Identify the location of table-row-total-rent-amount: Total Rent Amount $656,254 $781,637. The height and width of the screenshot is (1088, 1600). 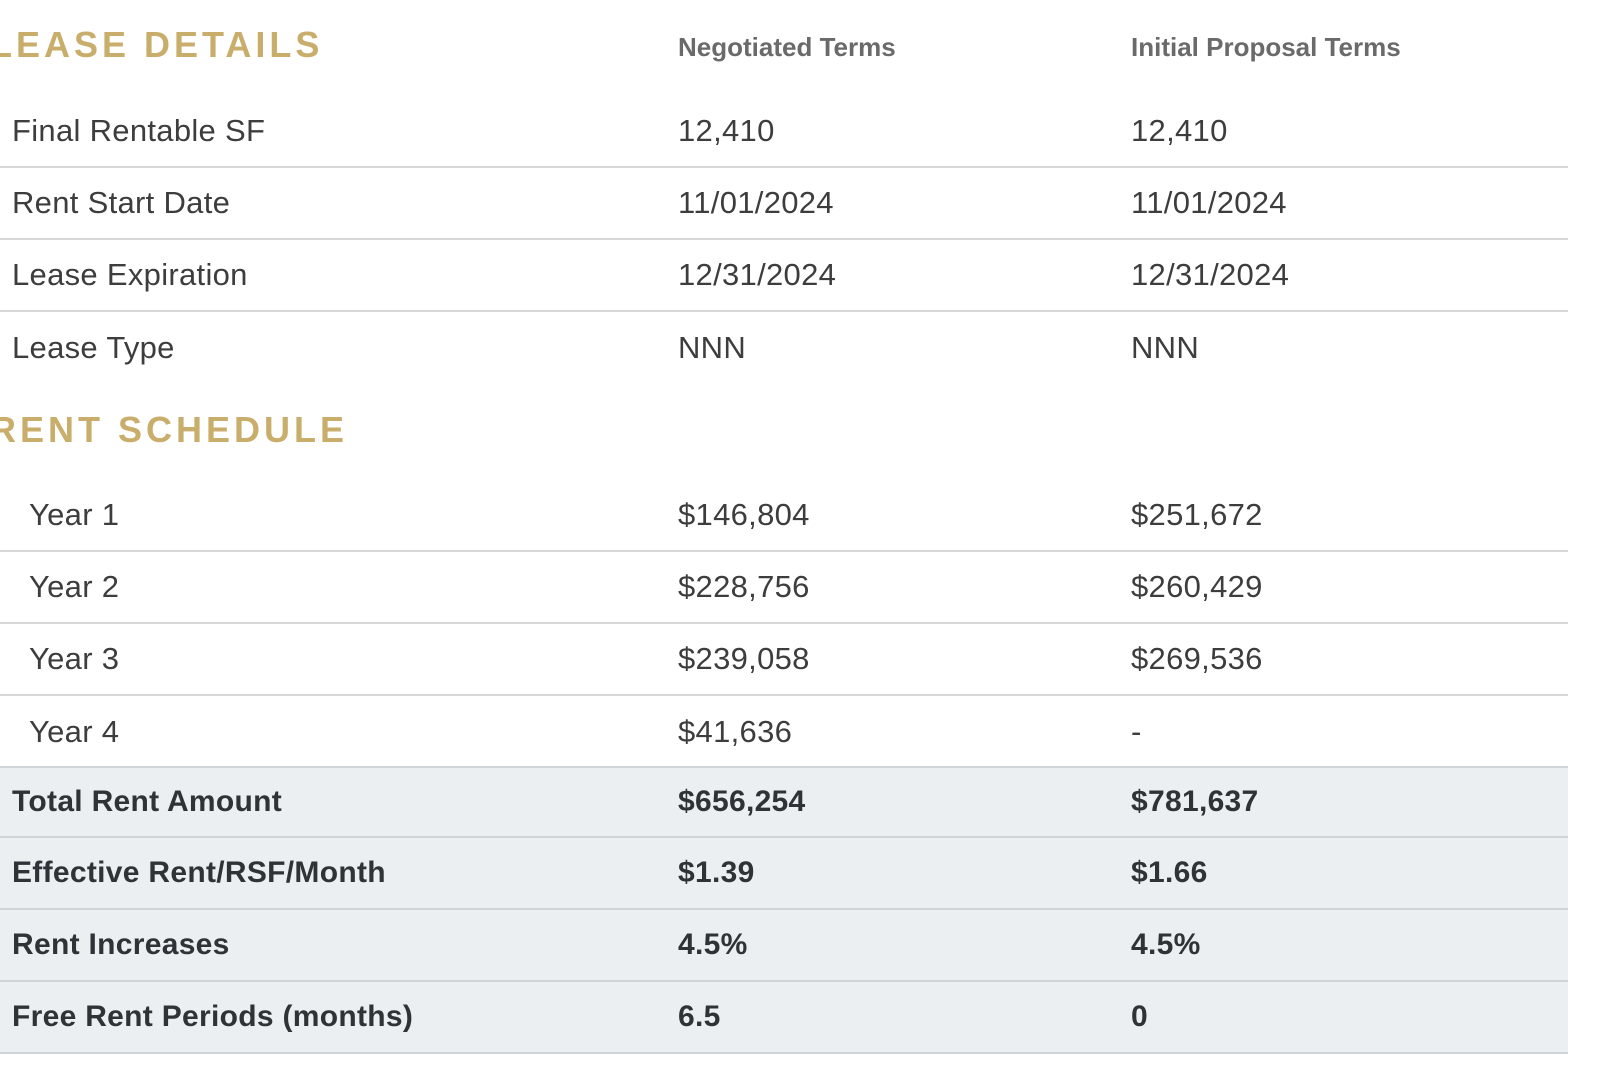
(784, 802).